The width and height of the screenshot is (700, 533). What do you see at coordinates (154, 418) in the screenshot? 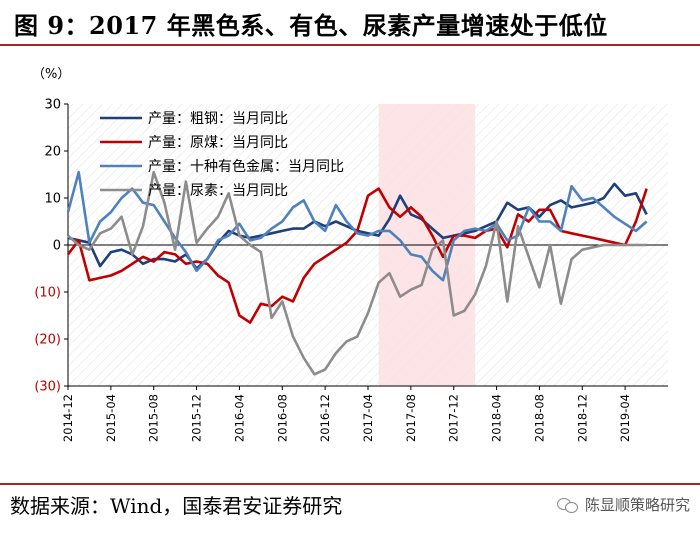
I see `x-tick-label: 2015-08` at bounding box center [154, 418].